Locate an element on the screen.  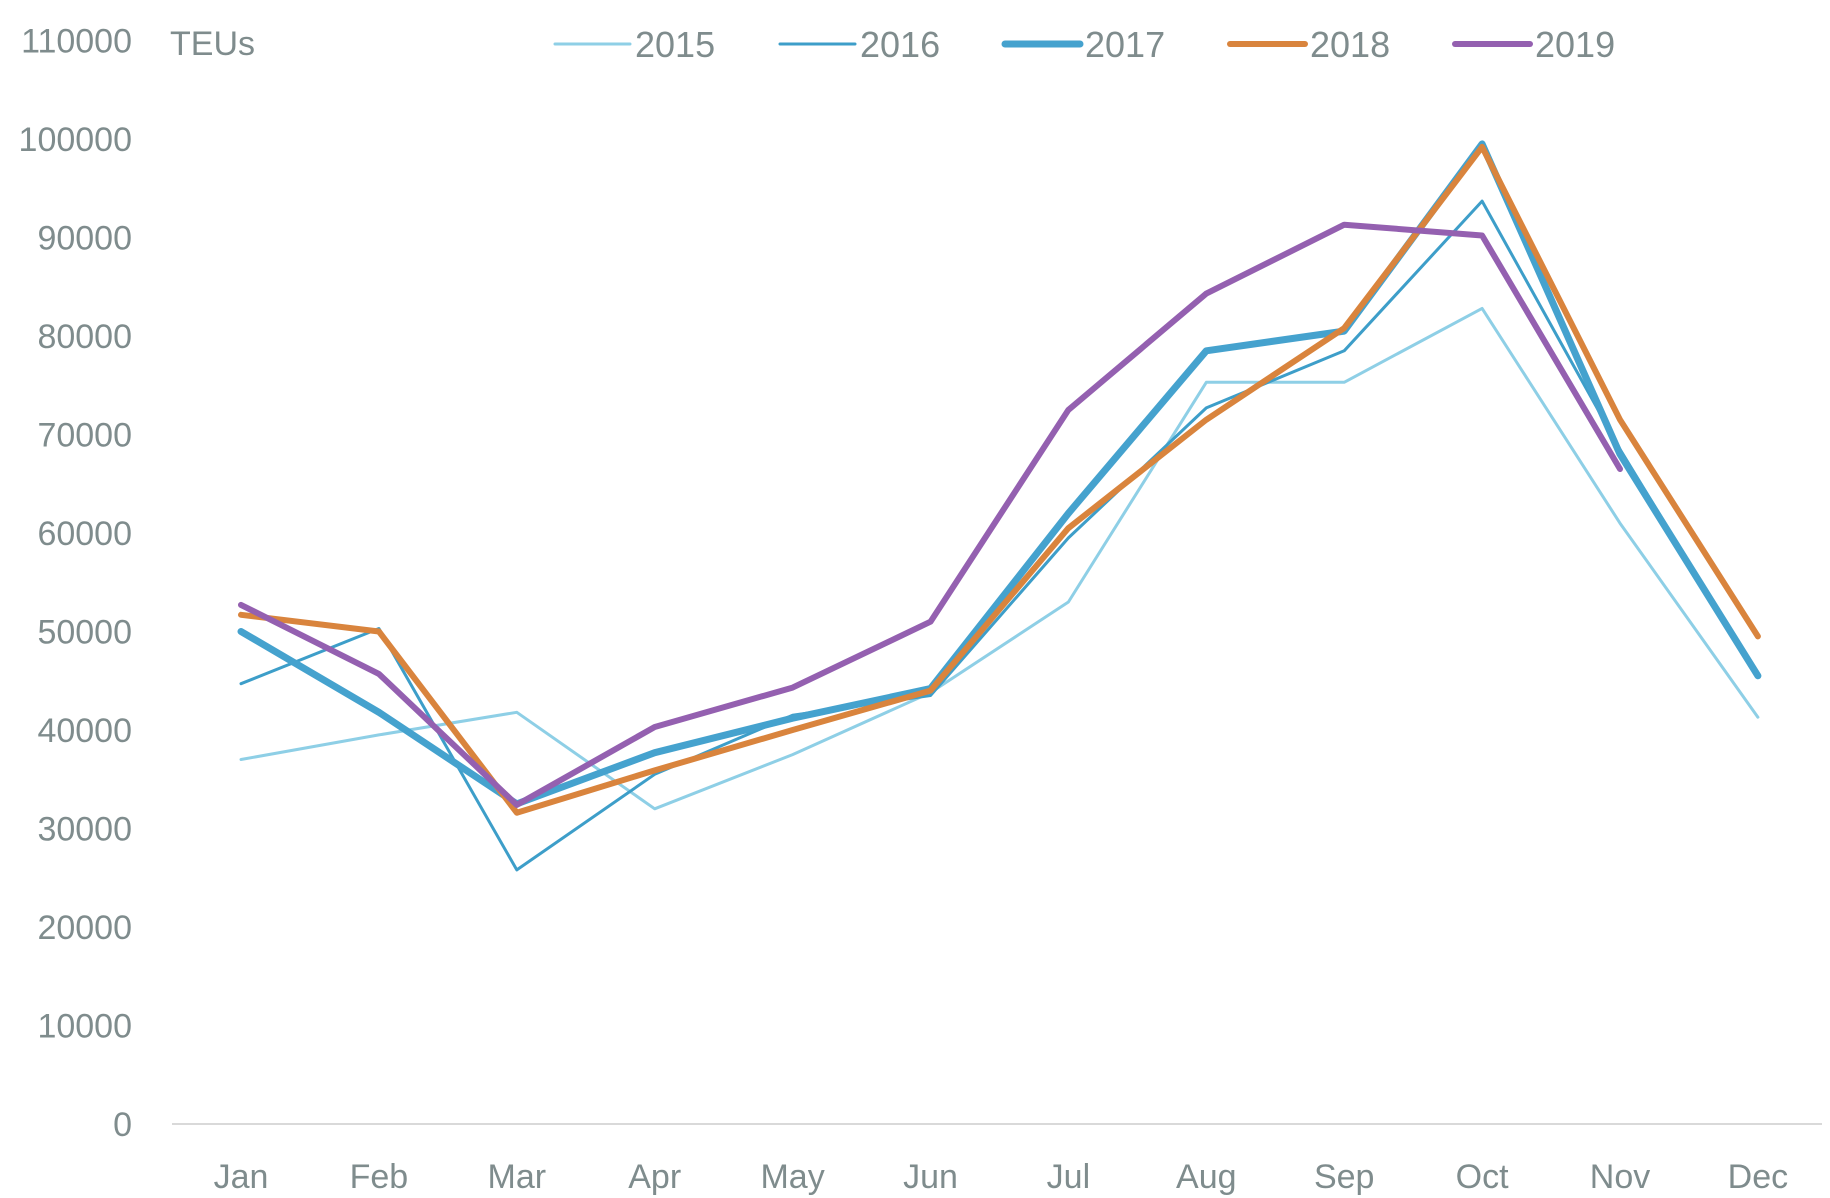
x-tick-label: Aug is located at coordinates (1206, 1177).